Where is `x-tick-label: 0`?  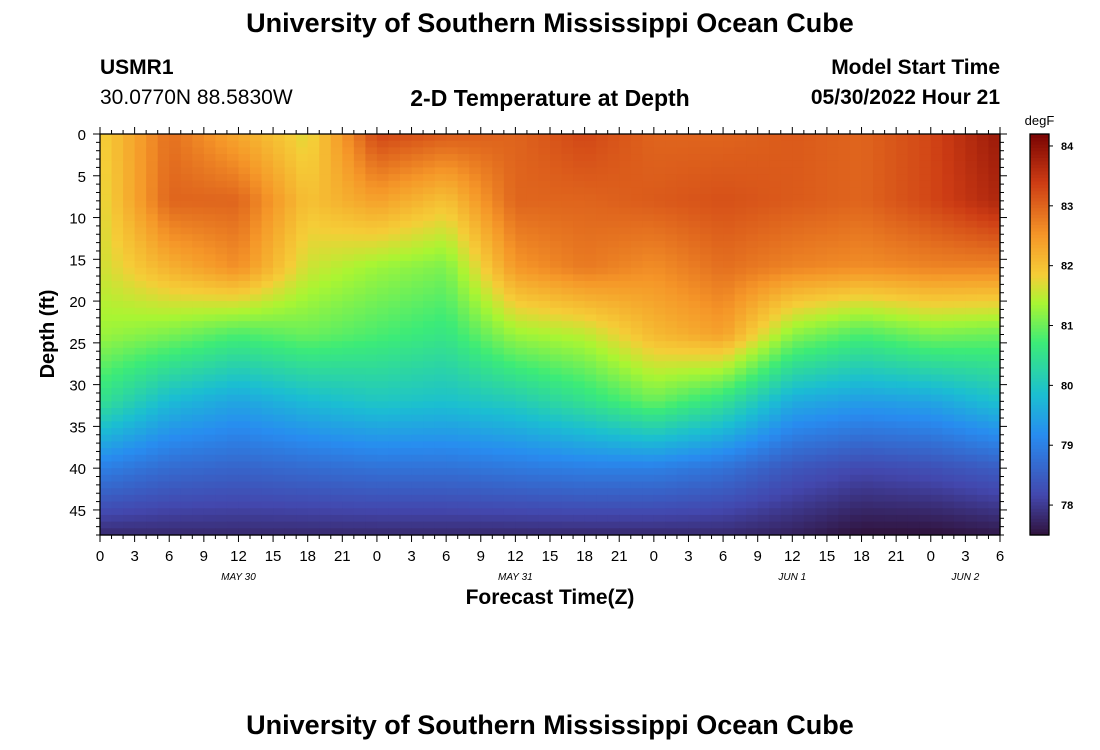
x-tick-label: 0 is located at coordinates (931, 556).